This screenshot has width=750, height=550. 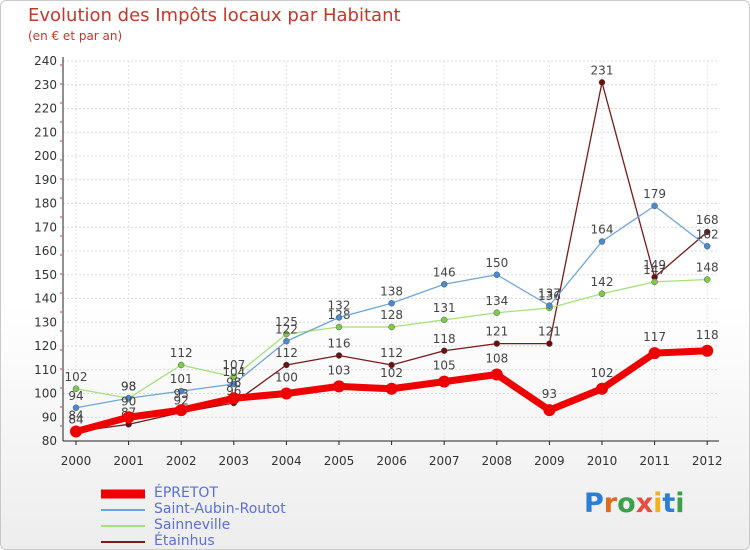 What do you see at coordinates (45, 322) in the screenshot?
I see `y-tick-label: 130` at bounding box center [45, 322].